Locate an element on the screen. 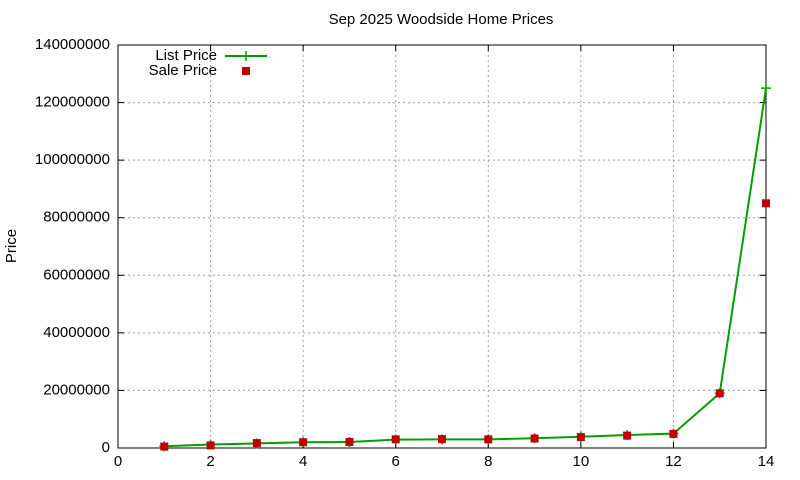  x-tick-label: 2 is located at coordinates (210, 461).